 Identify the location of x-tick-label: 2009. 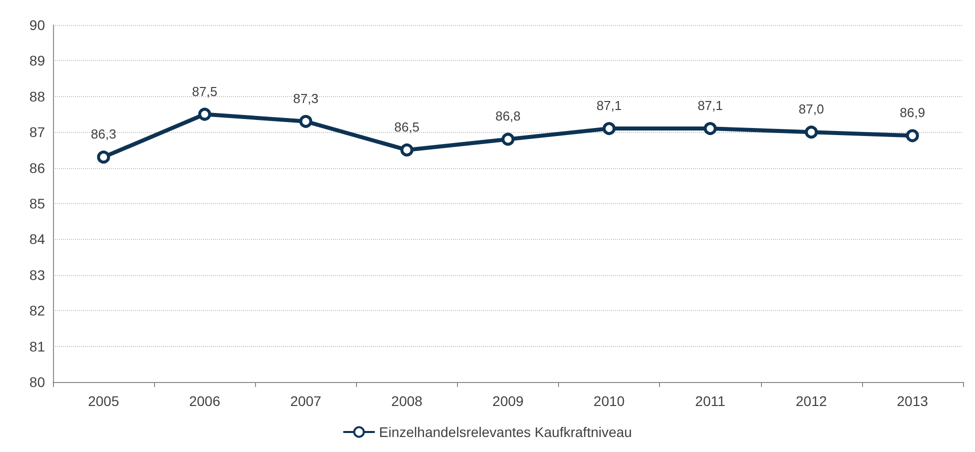
(508, 401).